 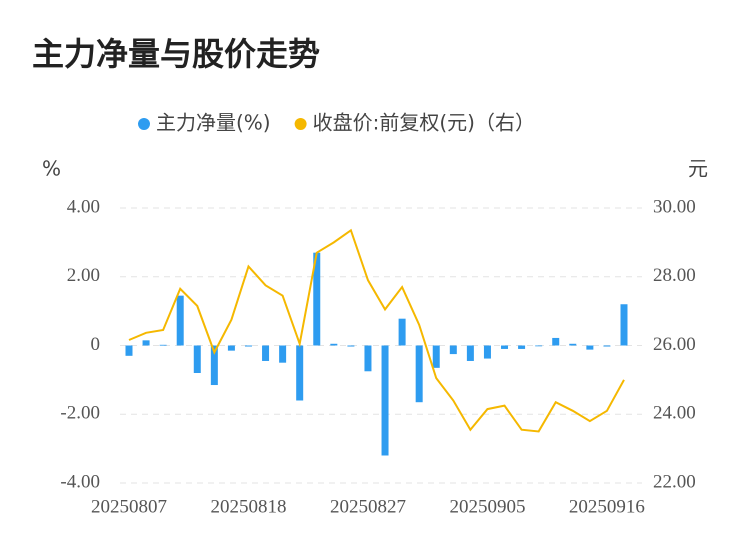 I want to click on y-tick-label: 4.00, so click(x=83, y=206).